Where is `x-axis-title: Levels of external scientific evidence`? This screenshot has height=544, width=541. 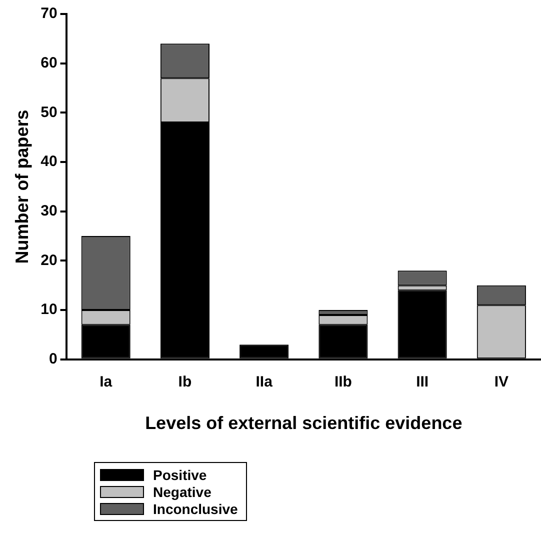 x-axis-title: Levels of external scientific evidence is located at coordinates (303, 423).